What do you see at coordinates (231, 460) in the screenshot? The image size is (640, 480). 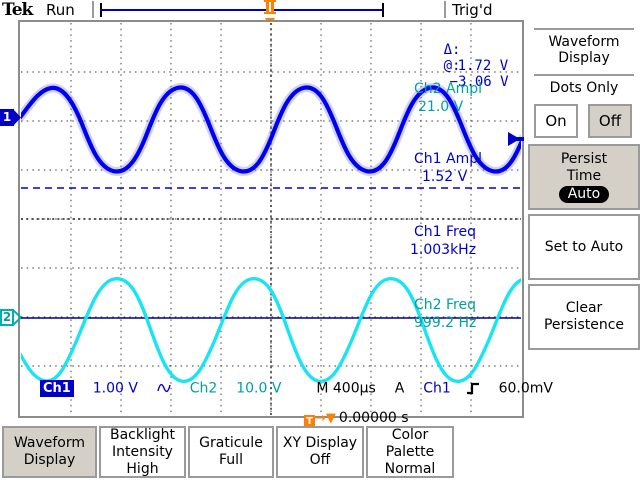 I see `bm2-line2: Full` at bounding box center [231, 460].